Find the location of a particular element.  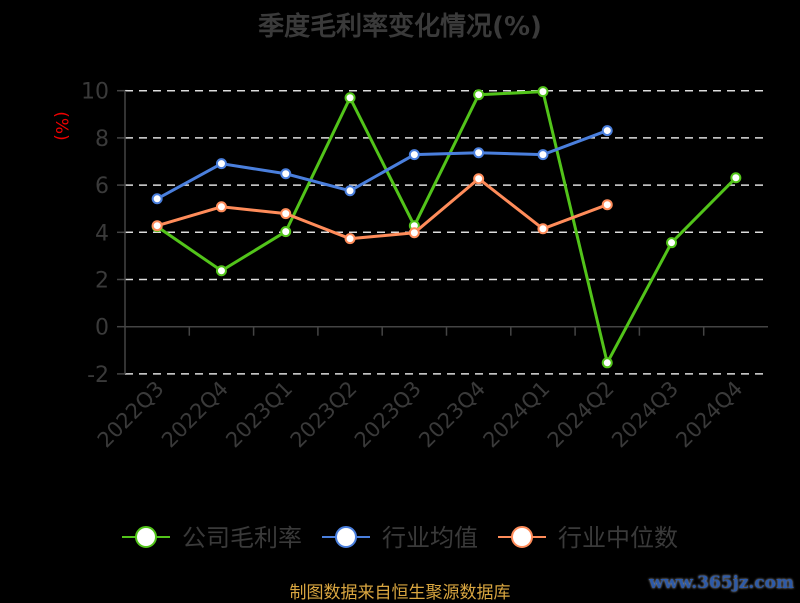

y-tick-label: 0 is located at coordinates (102, 328).